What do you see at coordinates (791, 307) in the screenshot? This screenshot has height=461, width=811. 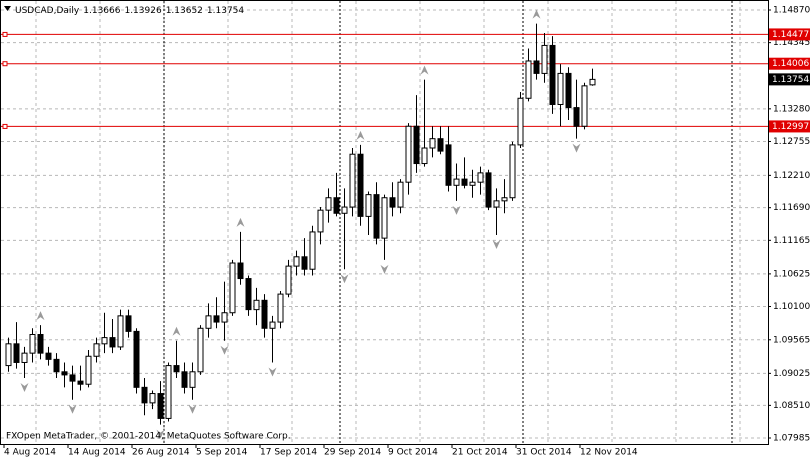 I see `y-tick-label: 1.10100` at bounding box center [791, 307].